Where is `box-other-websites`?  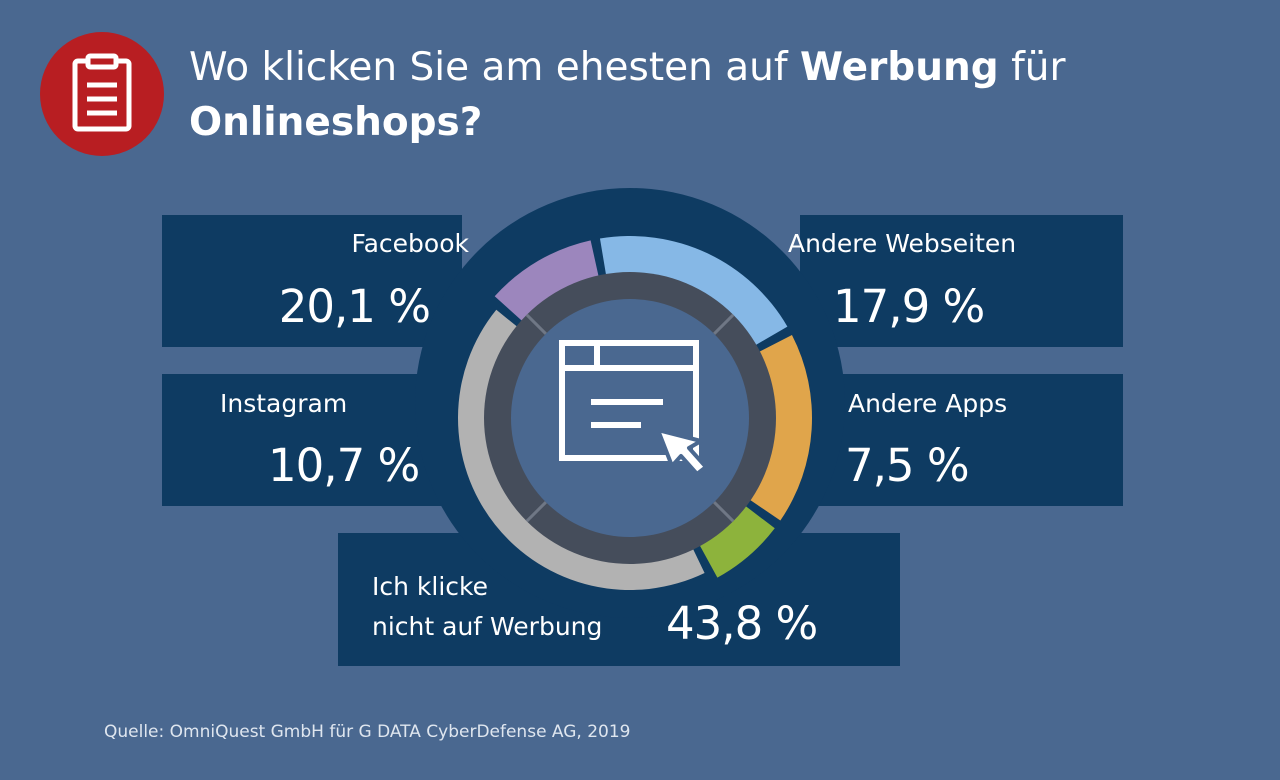 box-other-websites is located at coordinates (961, 281).